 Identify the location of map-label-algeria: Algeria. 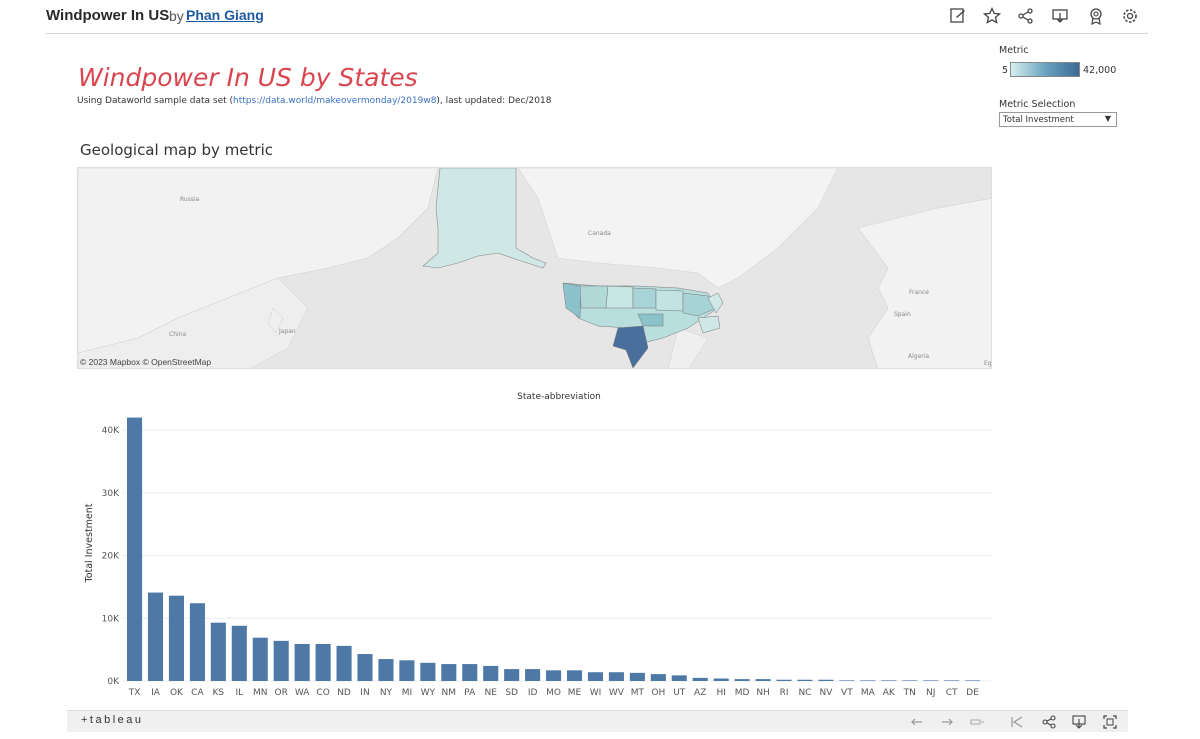
(919, 356).